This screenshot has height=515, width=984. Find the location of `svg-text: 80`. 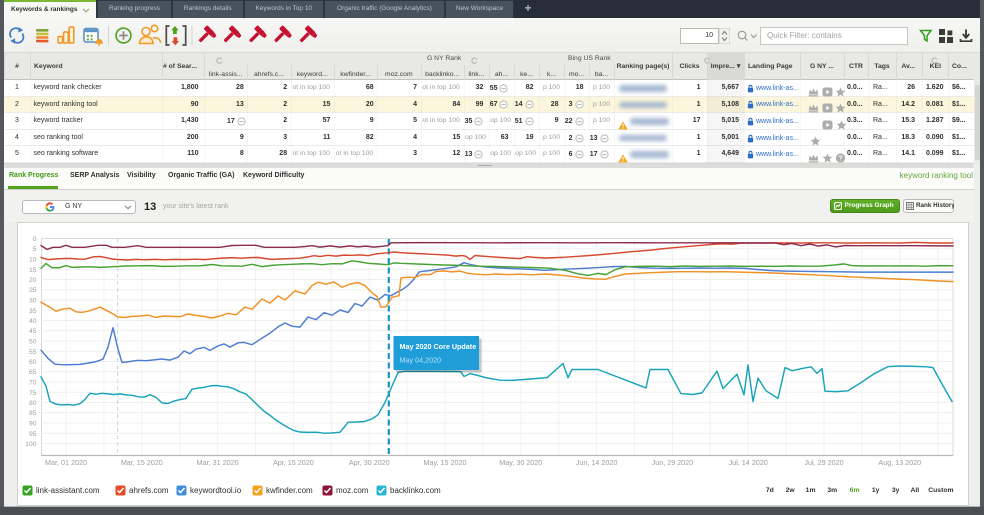

svg-text: 80 is located at coordinates (33, 403).